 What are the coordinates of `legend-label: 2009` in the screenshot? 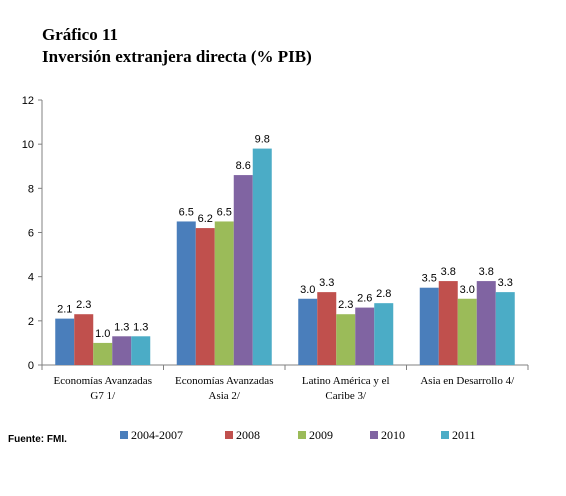 It's located at (321, 435).